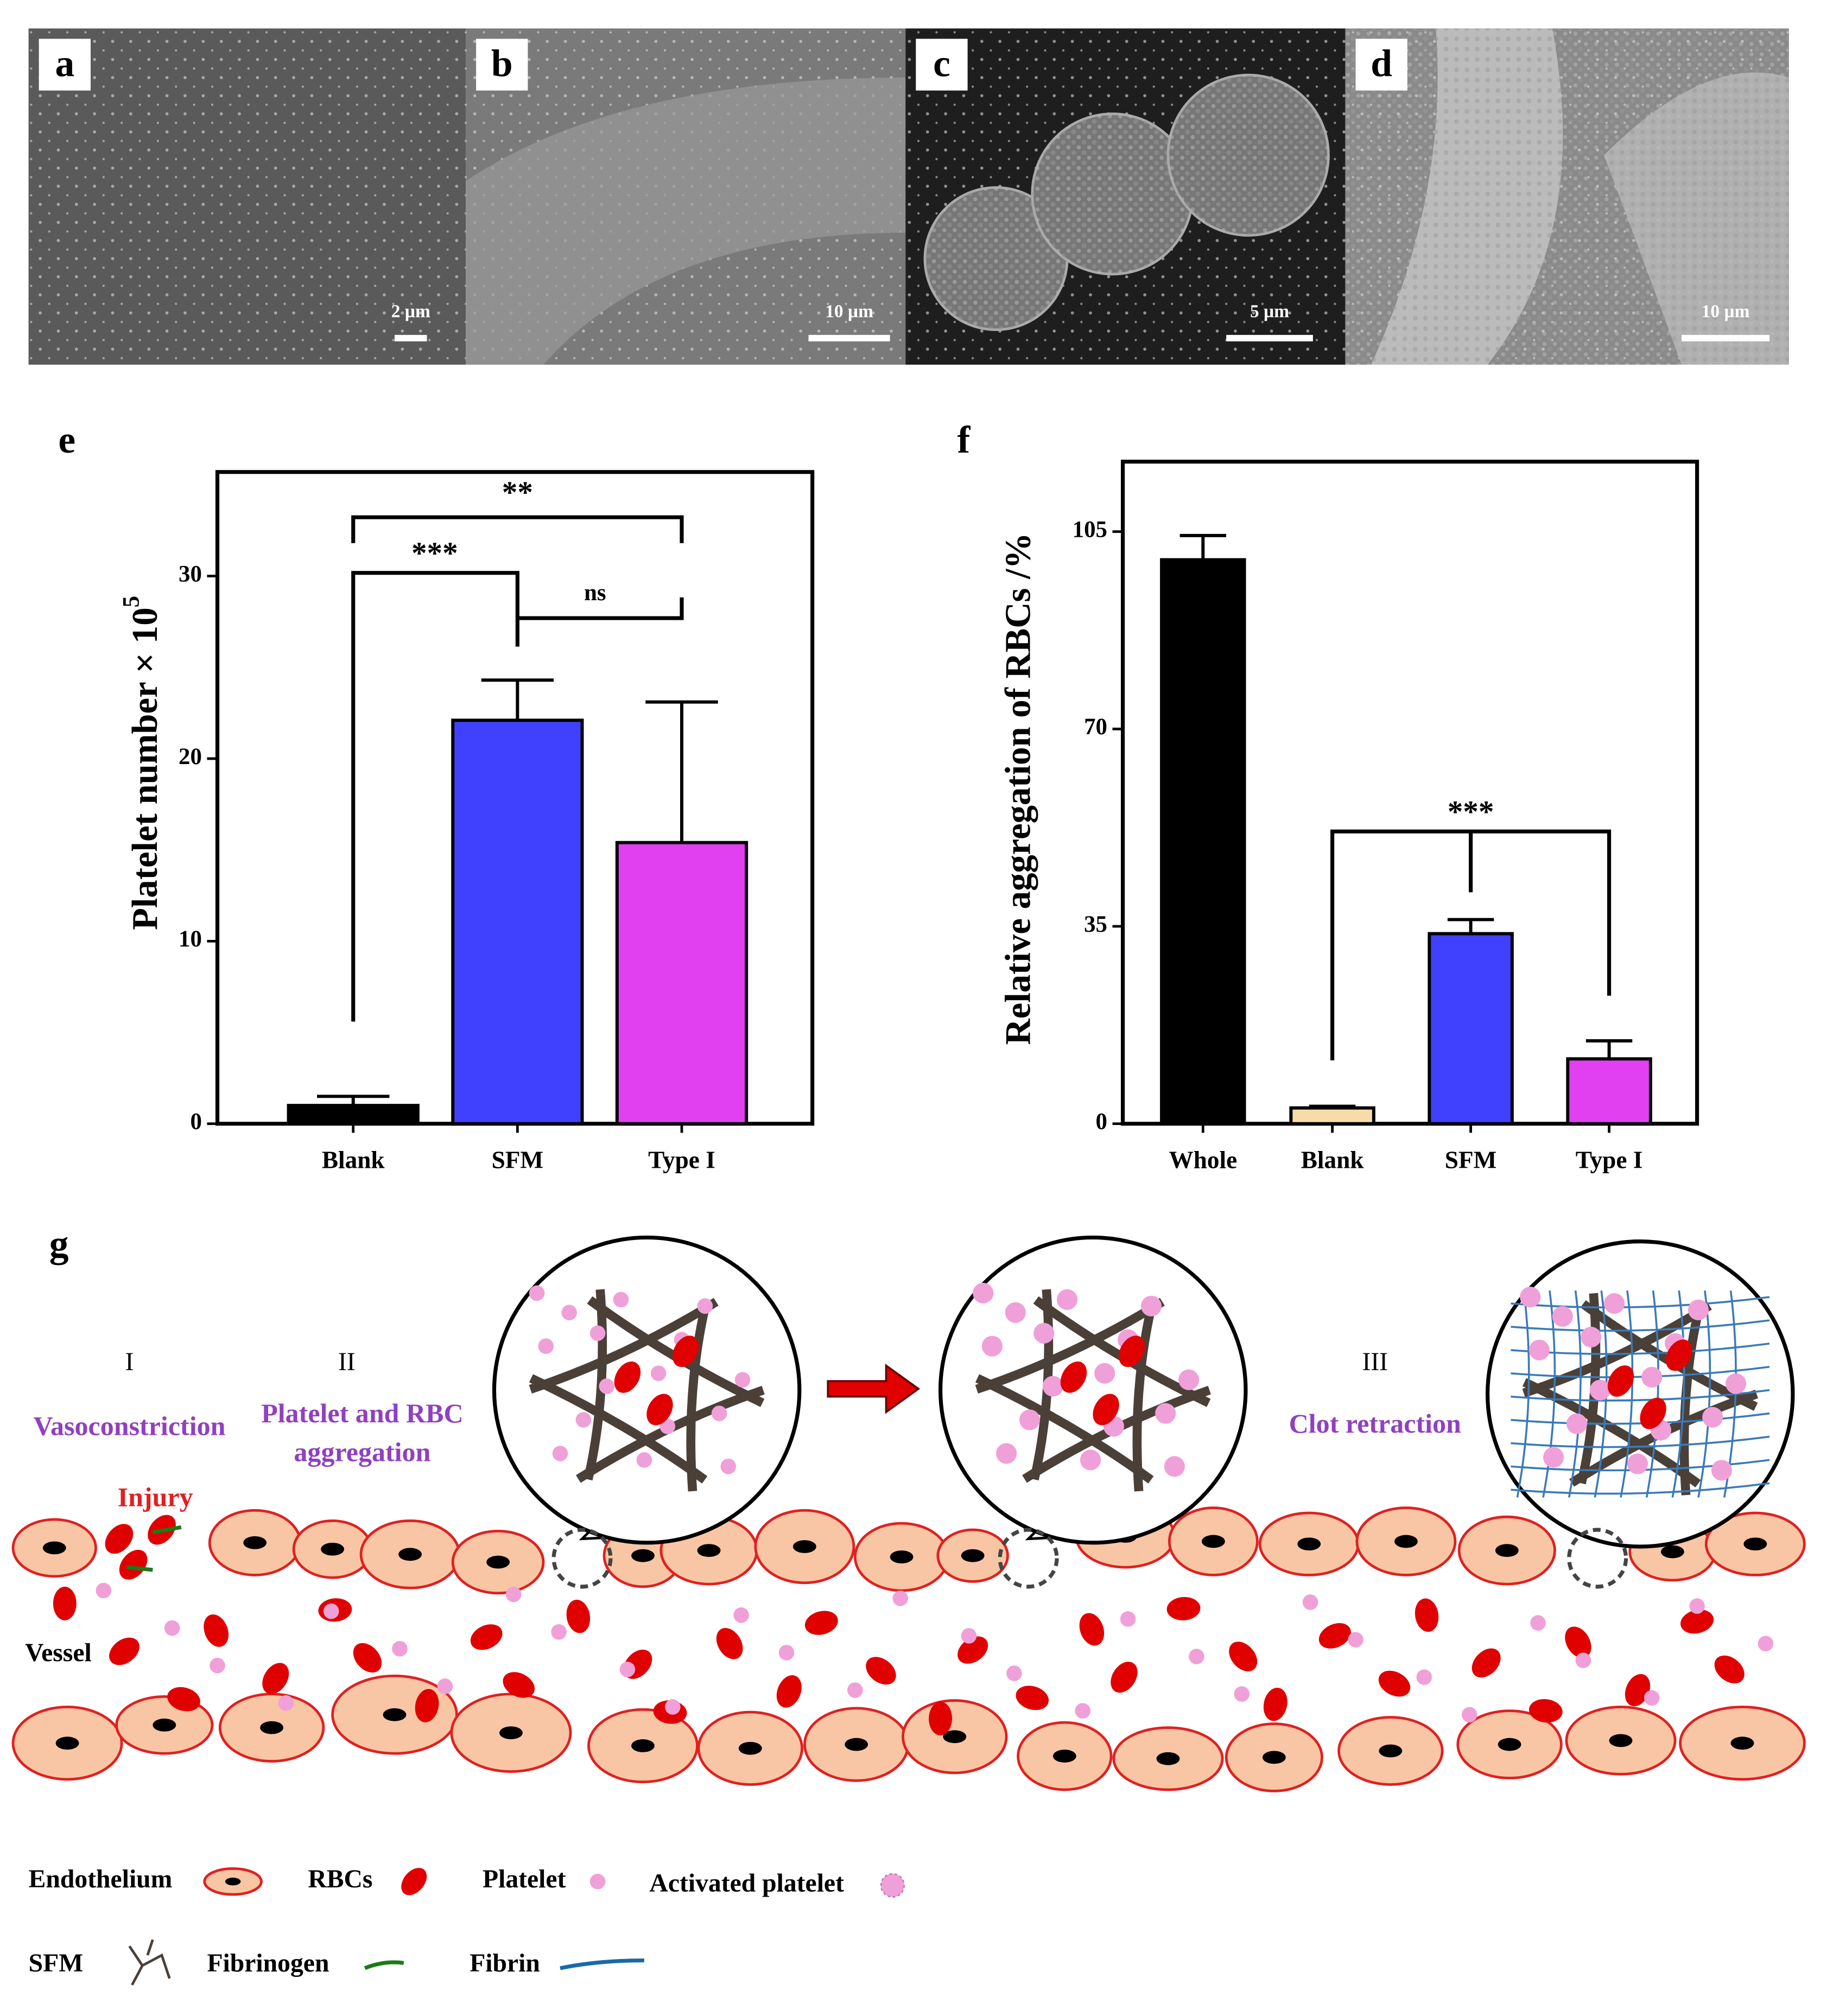 The width and height of the screenshot is (1833, 2016). Describe the element at coordinates (434, 553) in the screenshot. I see `significance-label: ***` at that location.